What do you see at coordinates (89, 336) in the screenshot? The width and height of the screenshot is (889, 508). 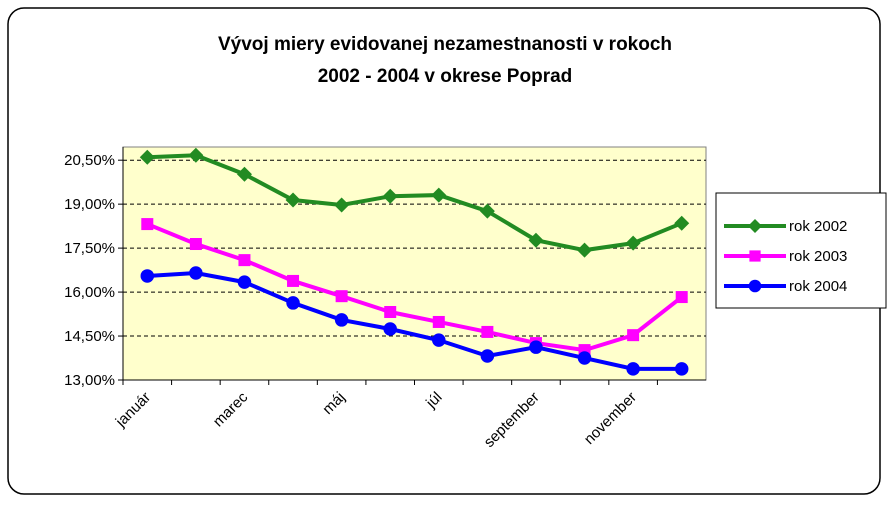 I see `y-tick-label: 14,50%` at bounding box center [89, 336].